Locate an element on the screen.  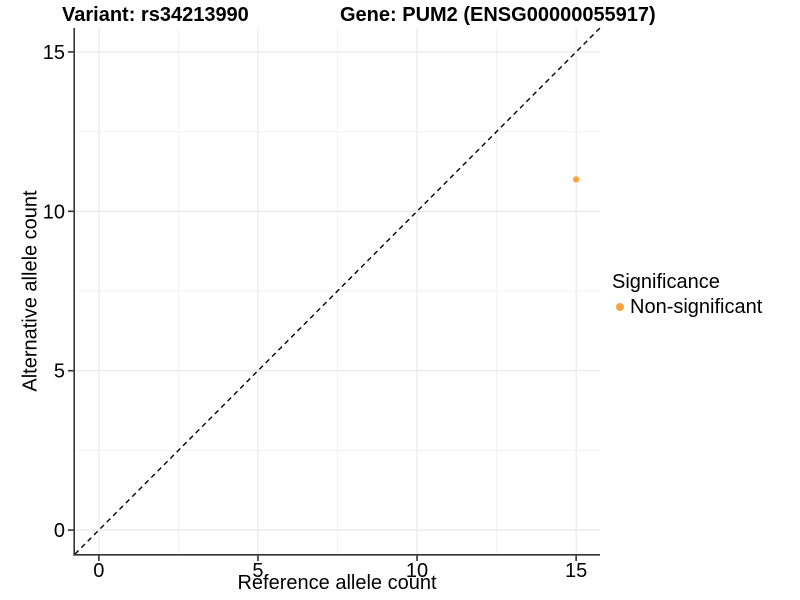
x-axis-label: Reference allele count is located at coordinates (337, 583).